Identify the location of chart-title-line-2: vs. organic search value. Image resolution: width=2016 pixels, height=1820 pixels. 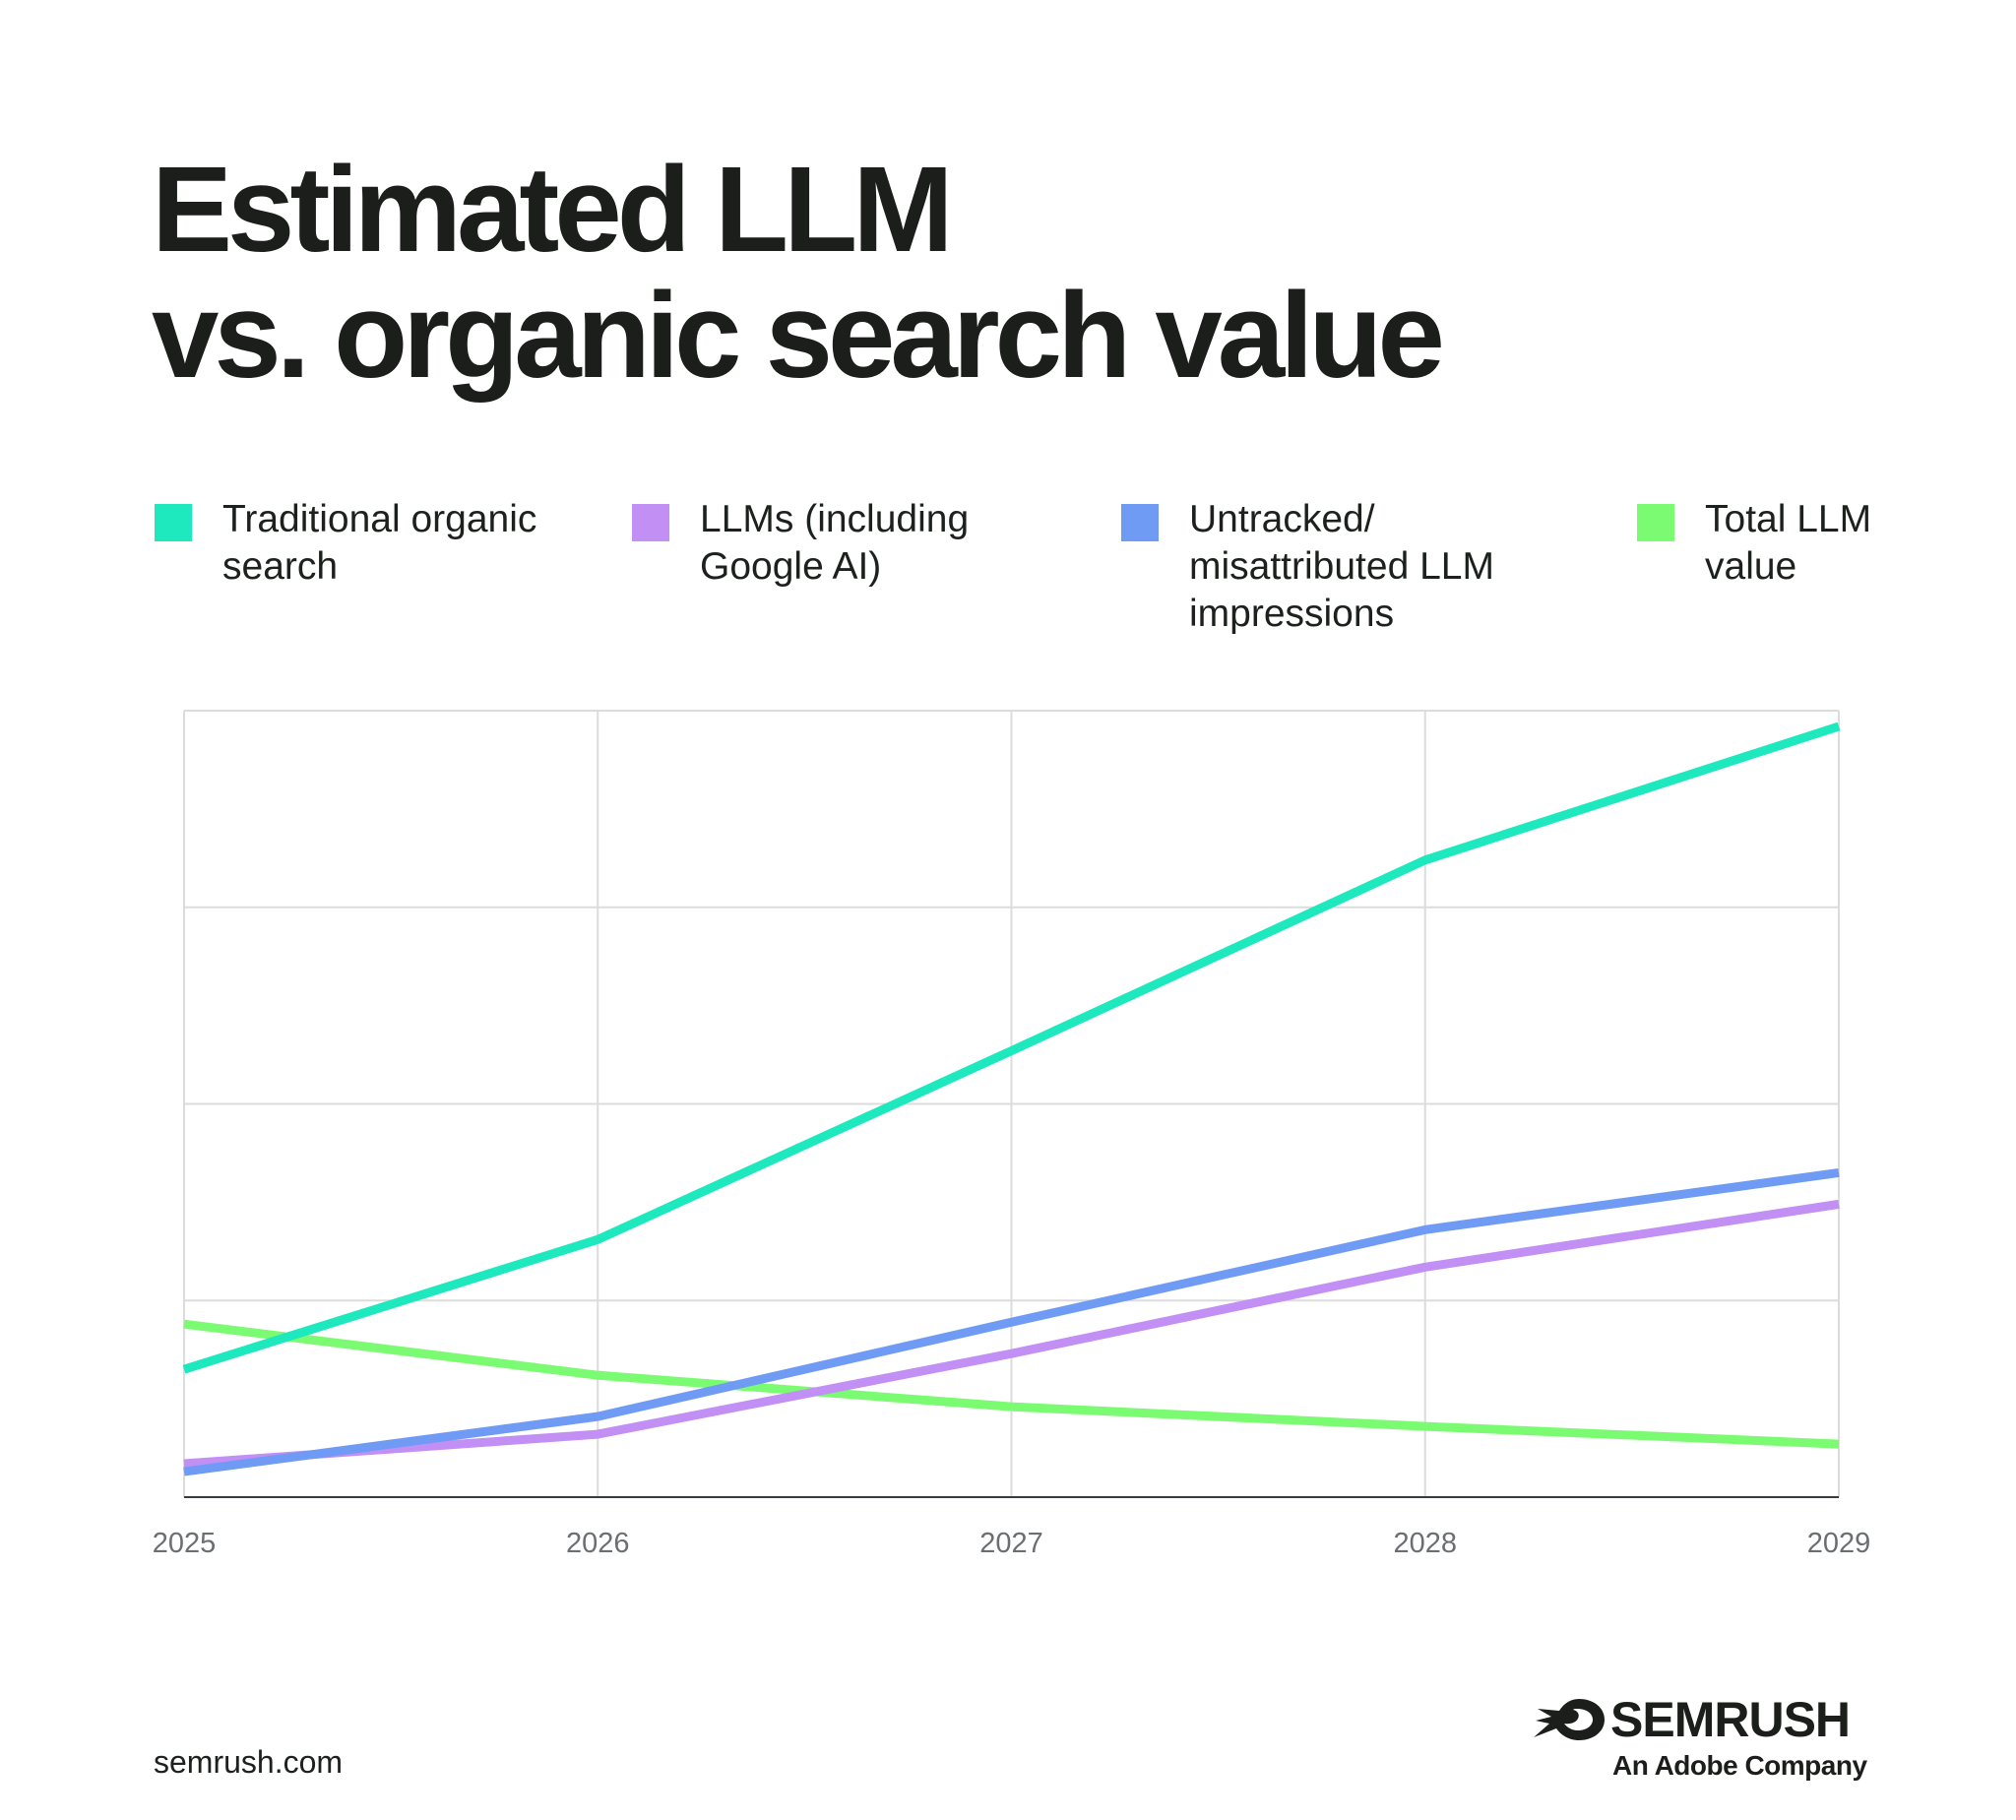
(798, 336).